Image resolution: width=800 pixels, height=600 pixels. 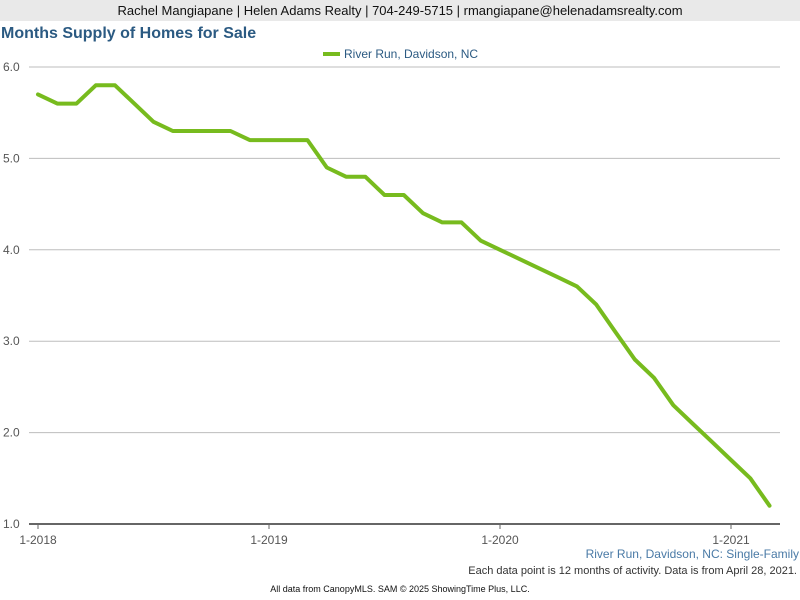 What do you see at coordinates (11, 158) in the screenshot?
I see `y-tick-label: 5.0` at bounding box center [11, 158].